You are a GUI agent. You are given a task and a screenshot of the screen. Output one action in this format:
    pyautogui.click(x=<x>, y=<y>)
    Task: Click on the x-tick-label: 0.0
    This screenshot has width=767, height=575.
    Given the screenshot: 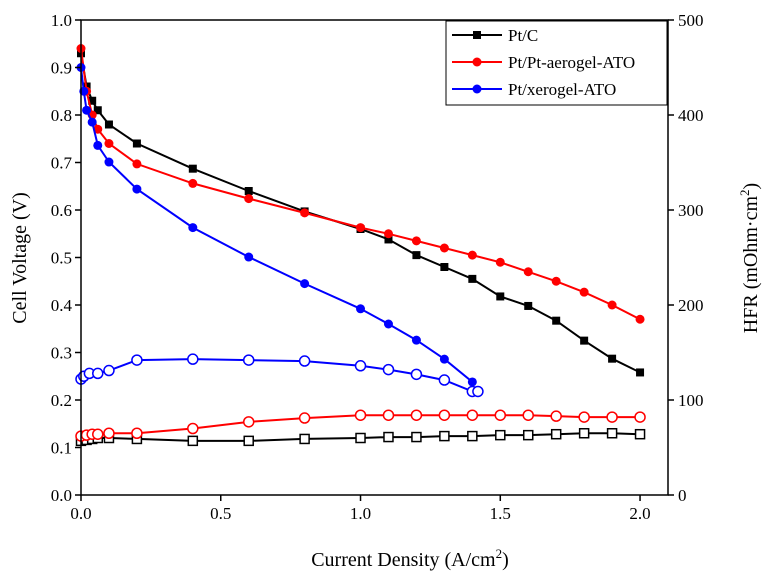 What is the action you would take?
    pyautogui.click(x=80, y=513)
    